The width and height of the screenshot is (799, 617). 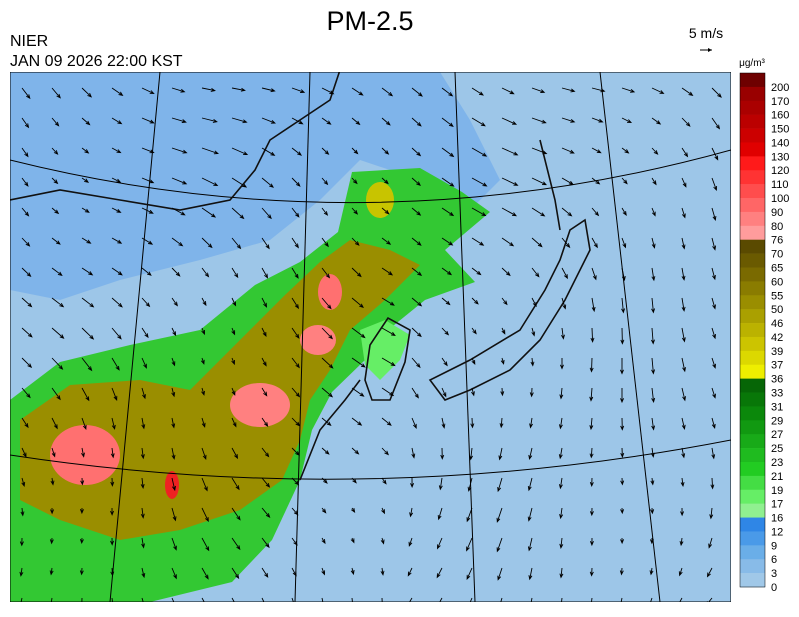 I want to click on colorbar-label: 140, so click(x=780, y=143).